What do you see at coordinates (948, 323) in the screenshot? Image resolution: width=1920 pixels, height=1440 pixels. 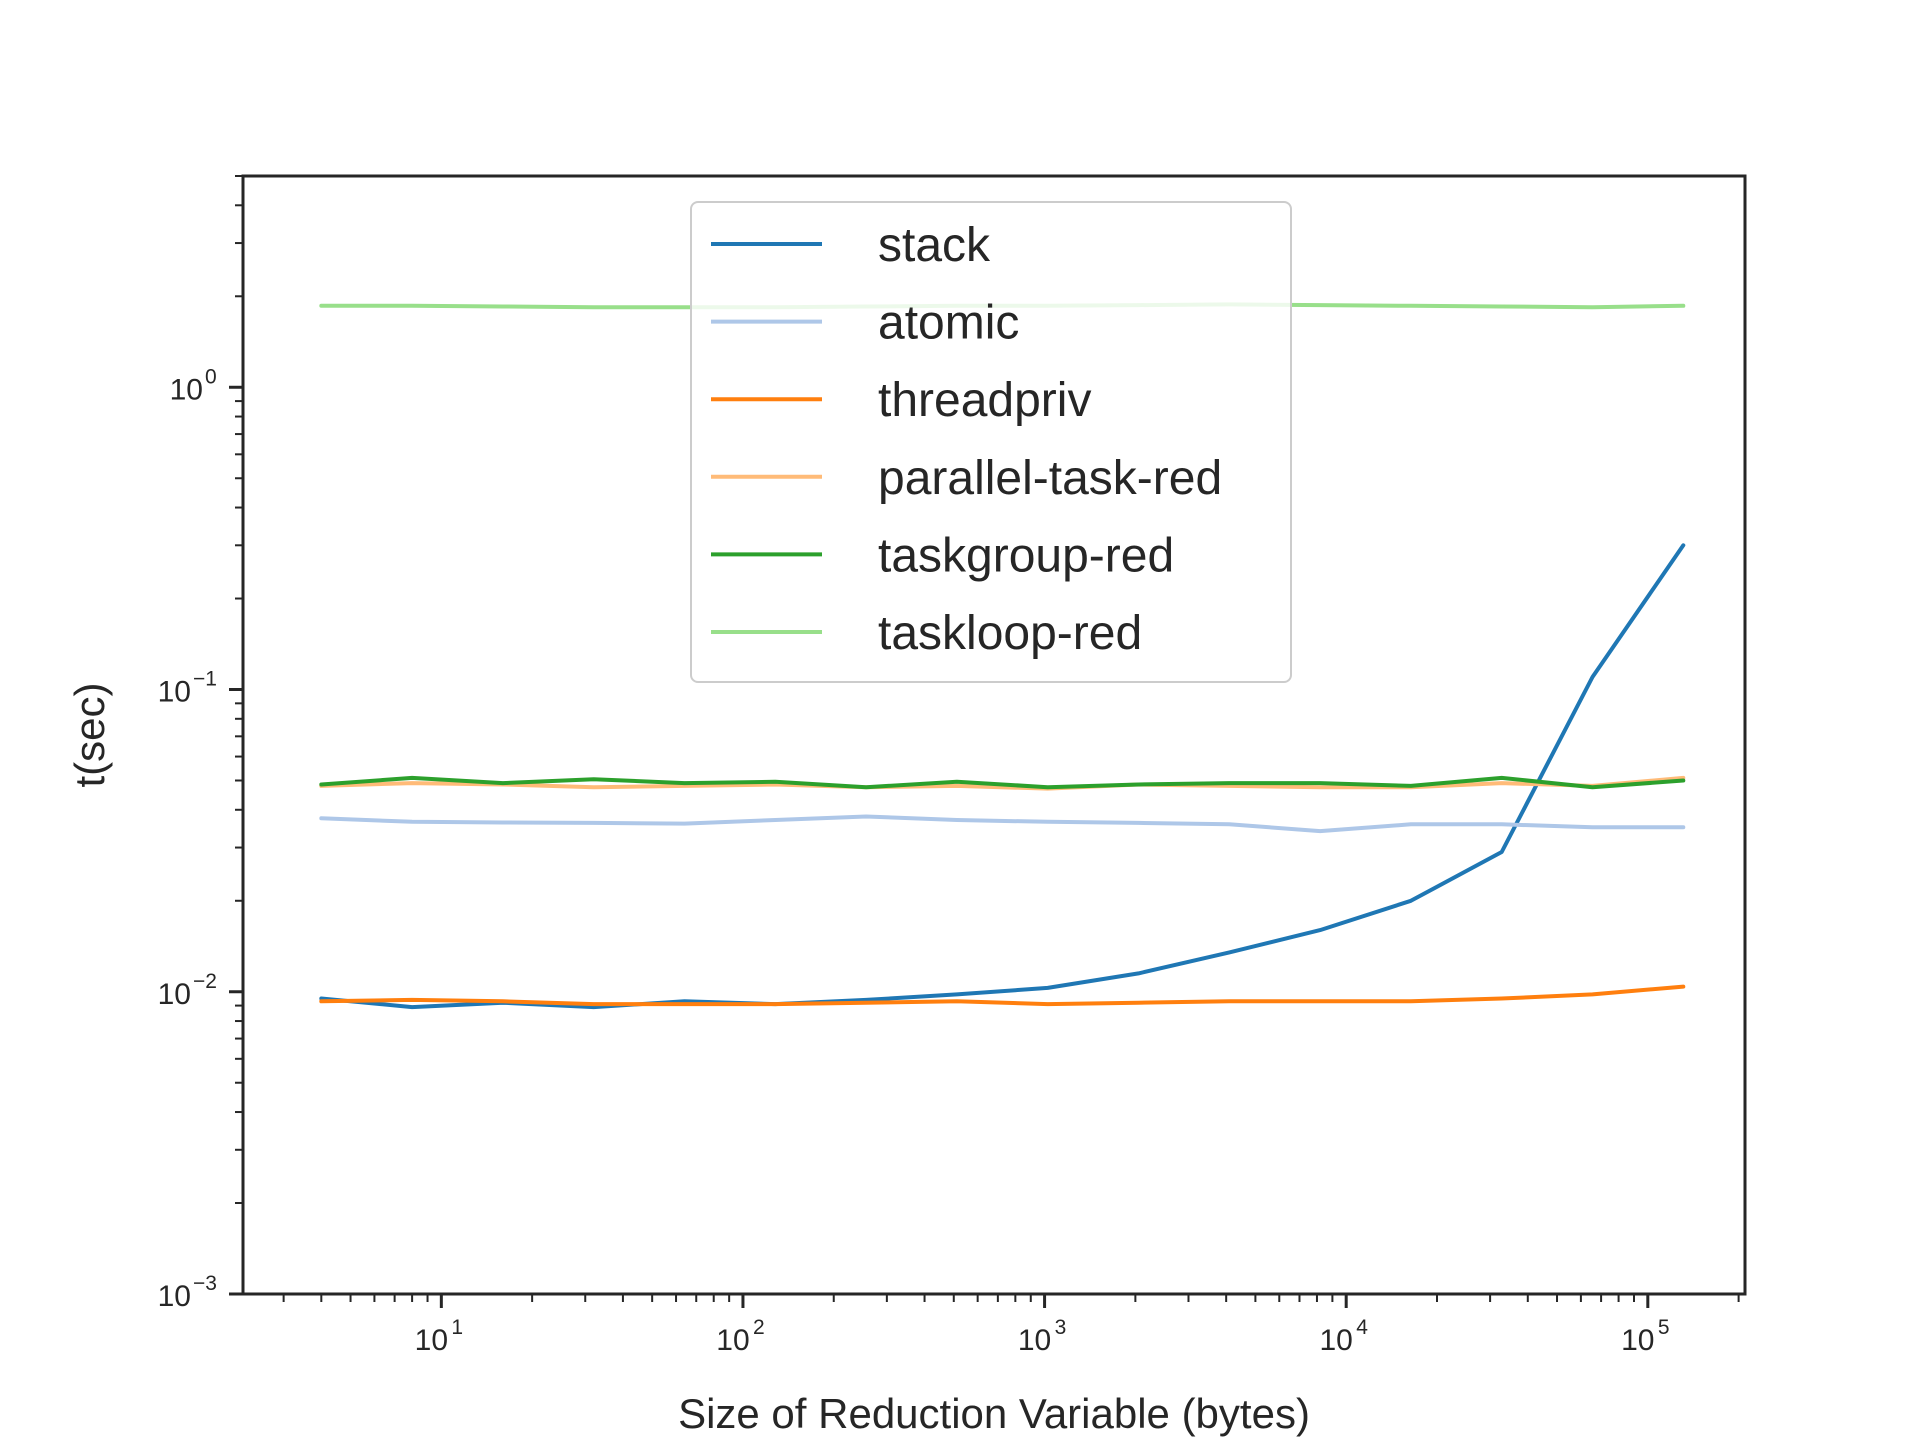 I see `legend-label-atomic: atomic` at bounding box center [948, 323].